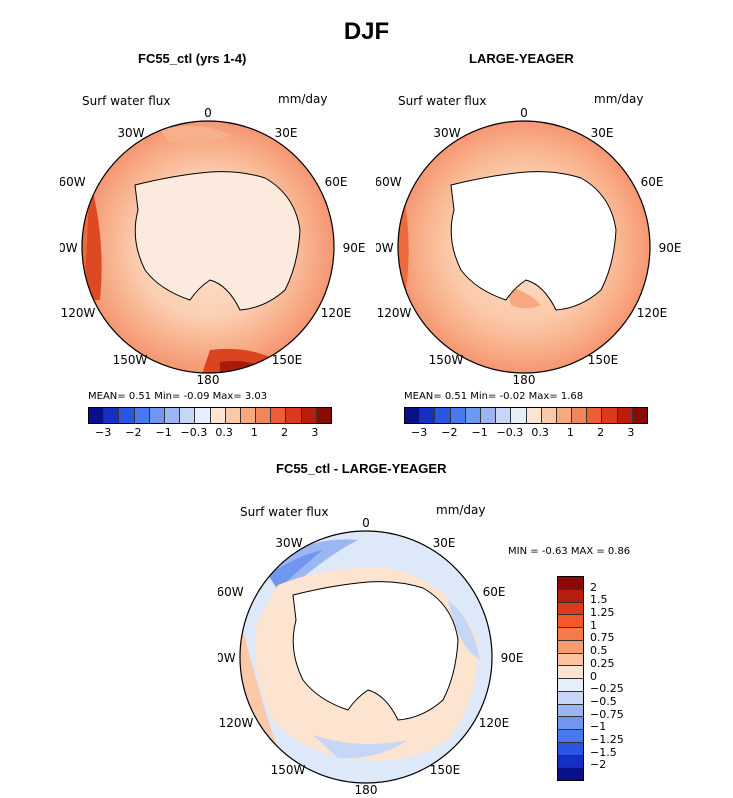 The height and width of the screenshot is (798, 733). What do you see at coordinates (510, 432) in the screenshot?
I see `panel-2-colorbar-tick-label: −0.3` at bounding box center [510, 432].